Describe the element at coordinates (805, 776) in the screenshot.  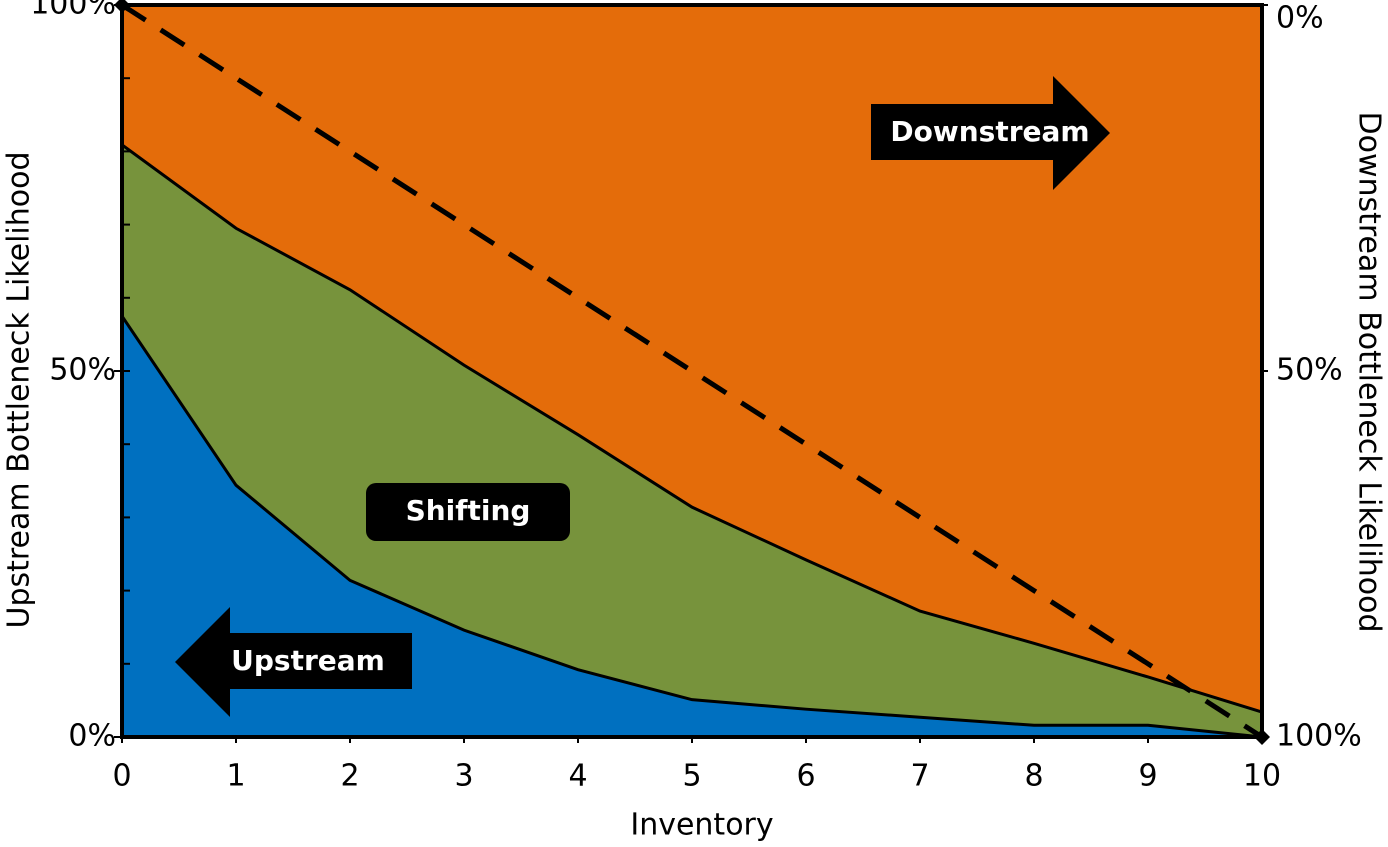
I see `x-tick-label: 6` at that location.